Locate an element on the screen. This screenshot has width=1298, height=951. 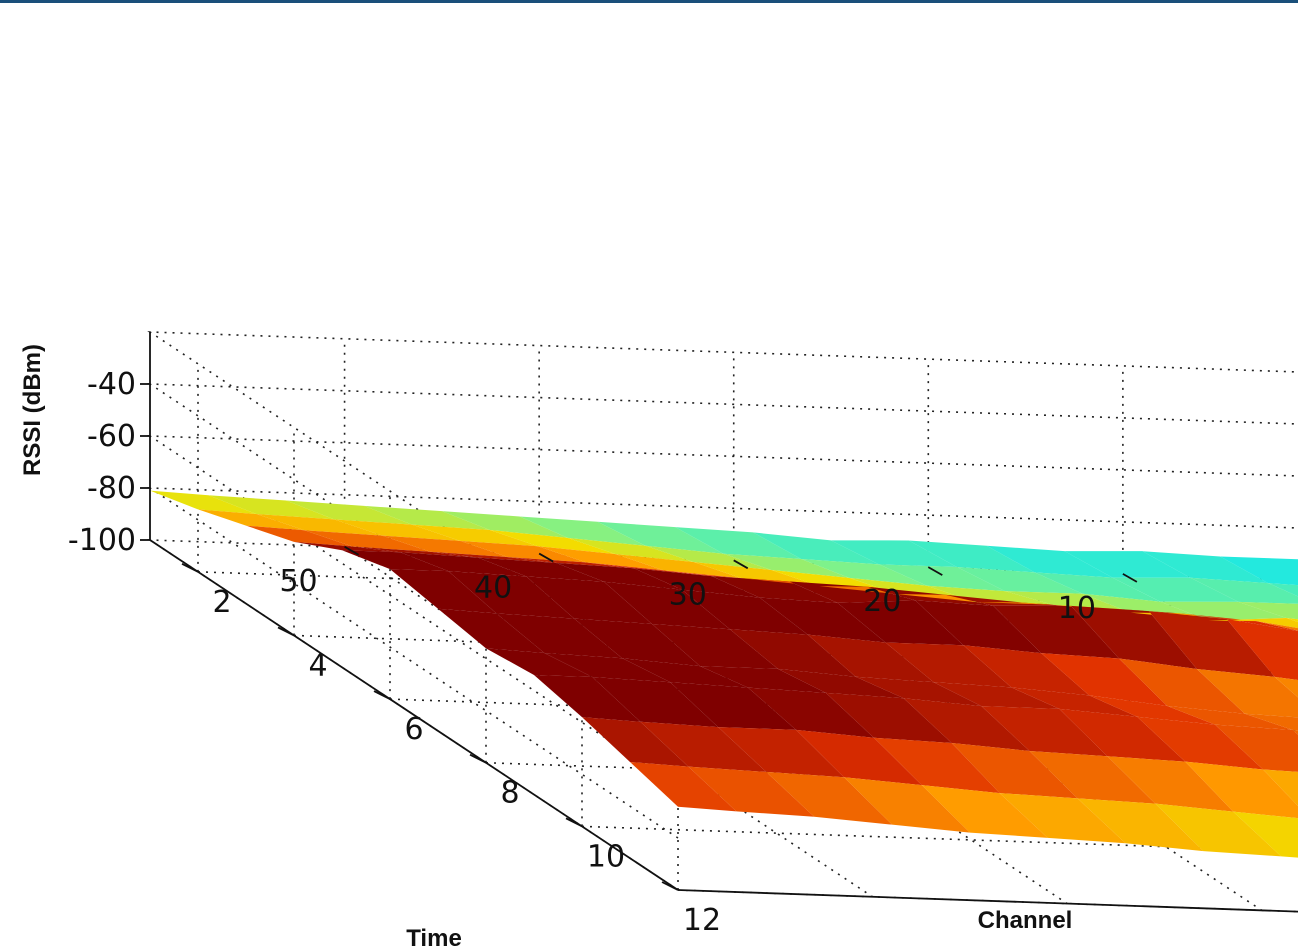
rssi-axis-title: RSSI (dBm) is located at coordinates (32, 410).